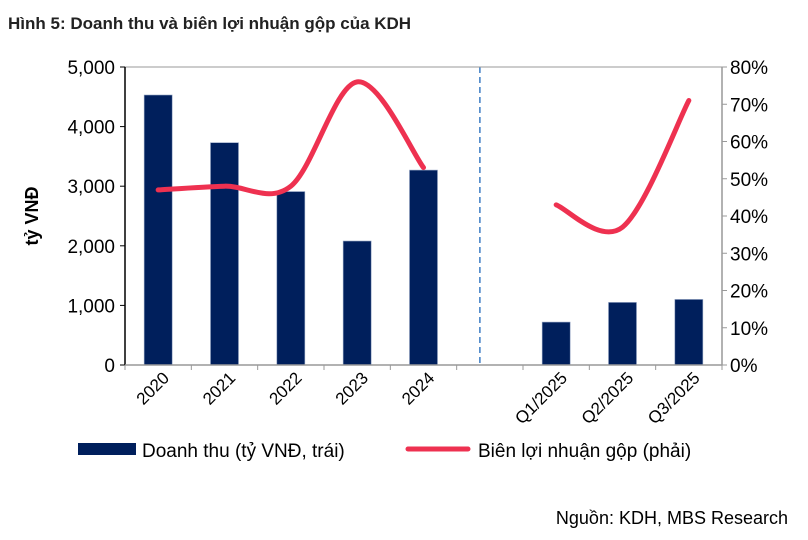 This screenshot has height=540, width=808. I want to click on x-tick-label: Q1/2025, so click(541, 398).